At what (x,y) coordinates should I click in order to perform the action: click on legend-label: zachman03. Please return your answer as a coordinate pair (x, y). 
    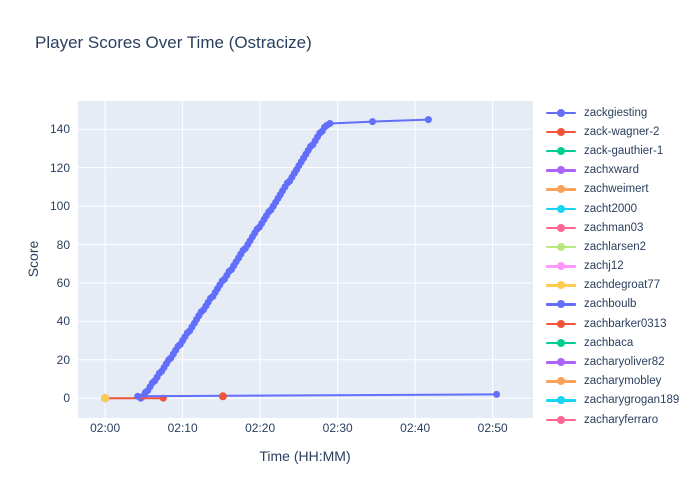
    Looking at the image, I should click on (614, 227).